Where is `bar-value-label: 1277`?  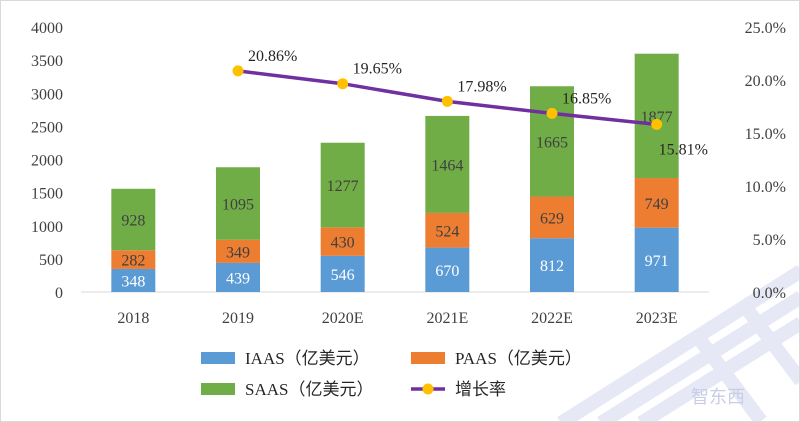
bar-value-label: 1277 is located at coordinates (343, 186).